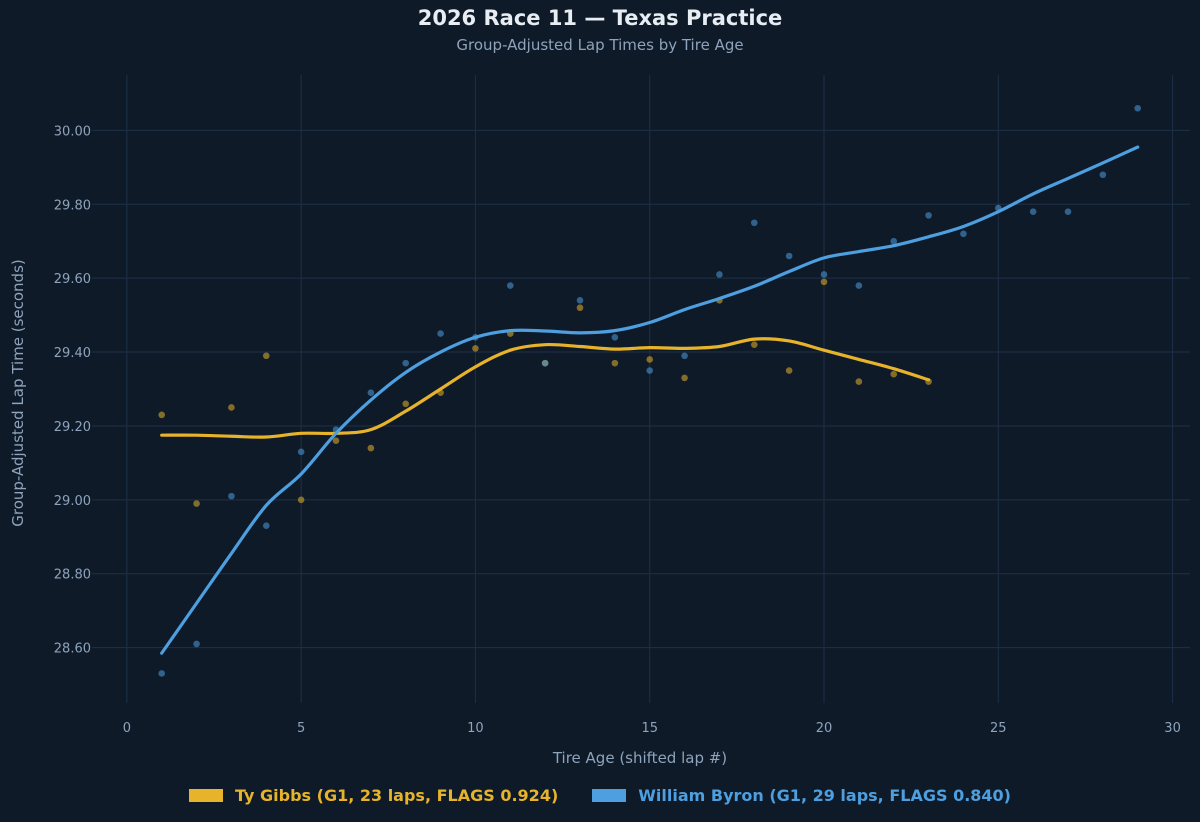 Image resolution: width=1200 pixels, height=822 pixels. I want to click on chart-subtitle: Group-Adjusted Lap Times by Tire Age, so click(600, 45).